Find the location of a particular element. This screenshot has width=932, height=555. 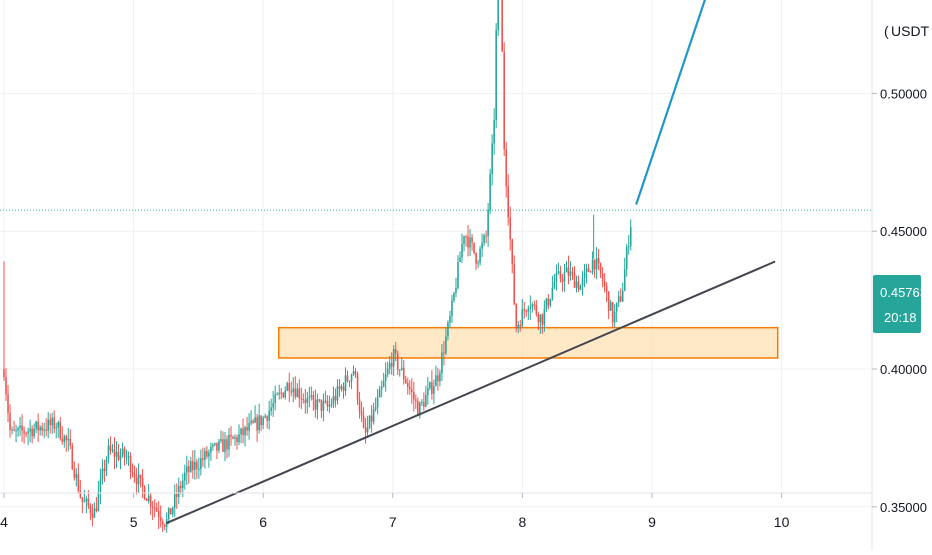

projection-arrow-shaft is located at coordinates (687, 102).